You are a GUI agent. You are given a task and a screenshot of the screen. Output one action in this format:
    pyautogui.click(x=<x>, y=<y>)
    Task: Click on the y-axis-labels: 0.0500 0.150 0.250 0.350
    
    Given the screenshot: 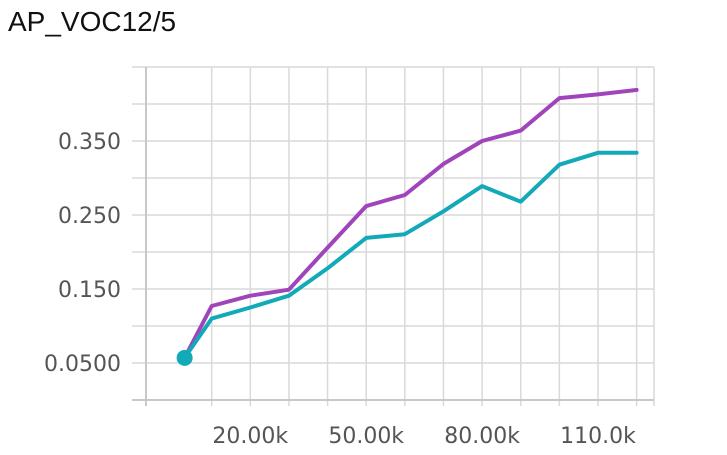 What is the action you would take?
    pyautogui.click(x=82, y=253)
    